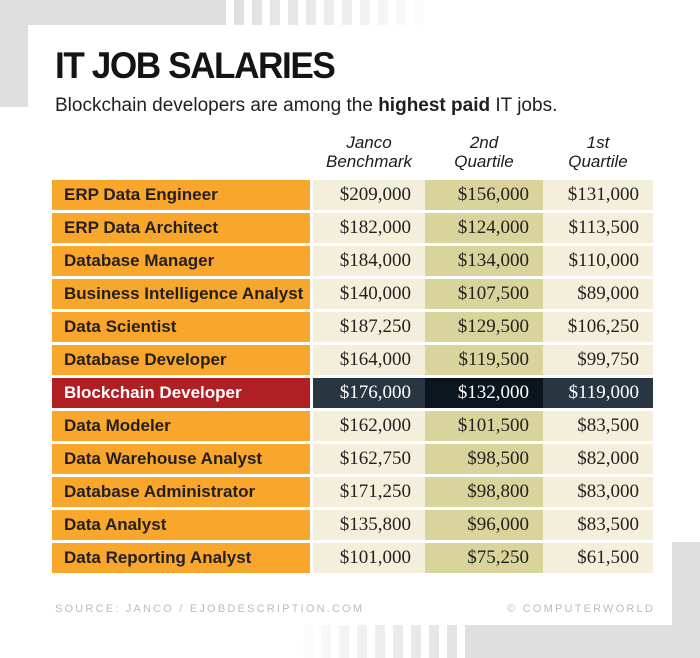  What do you see at coordinates (598, 459) in the screenshot?
I see `first-quartile-cell: $82,000` at bounding box center [598, 459].